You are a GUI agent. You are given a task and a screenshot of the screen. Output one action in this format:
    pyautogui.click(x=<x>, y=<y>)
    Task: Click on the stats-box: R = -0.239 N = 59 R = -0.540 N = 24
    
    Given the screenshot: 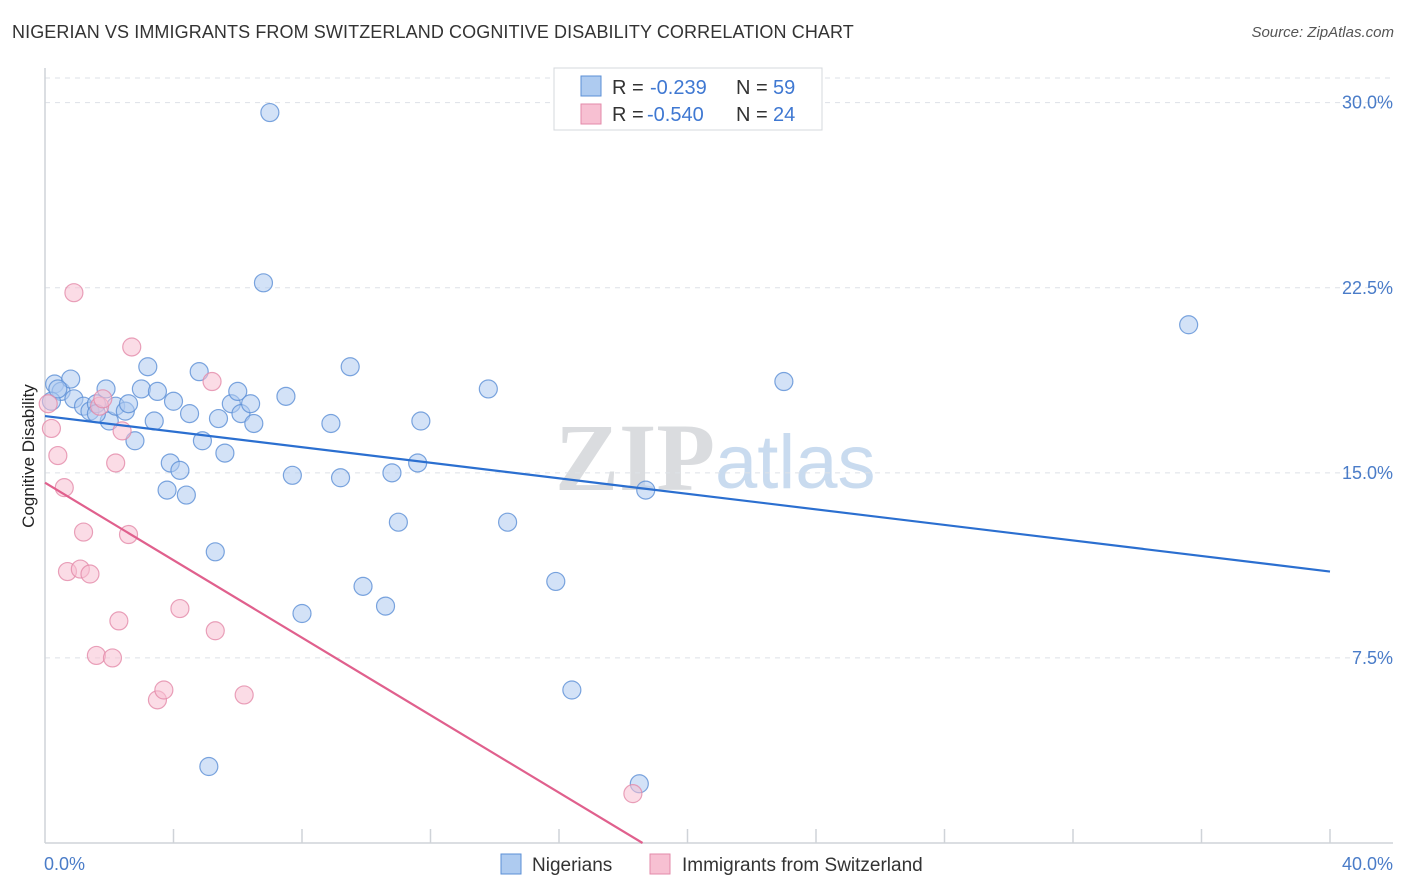 What is the action you would take?
    pyautogui.click(x=688, y=99)
    